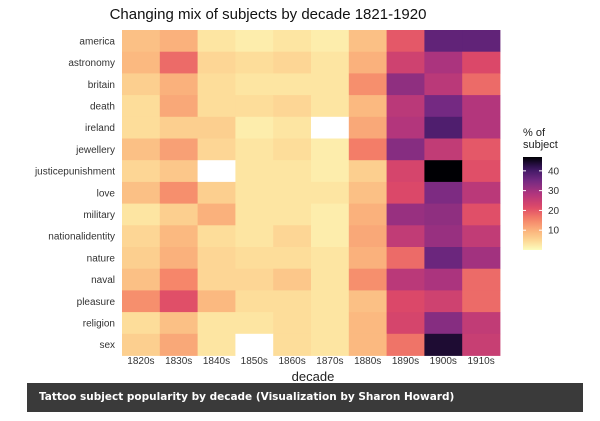 The image size is (600, 421). What do you see at coordinates (141, 149) in the screenshot?
I see `heatmap-cell-jewellery-1820s` at bounding box center [141, 149].